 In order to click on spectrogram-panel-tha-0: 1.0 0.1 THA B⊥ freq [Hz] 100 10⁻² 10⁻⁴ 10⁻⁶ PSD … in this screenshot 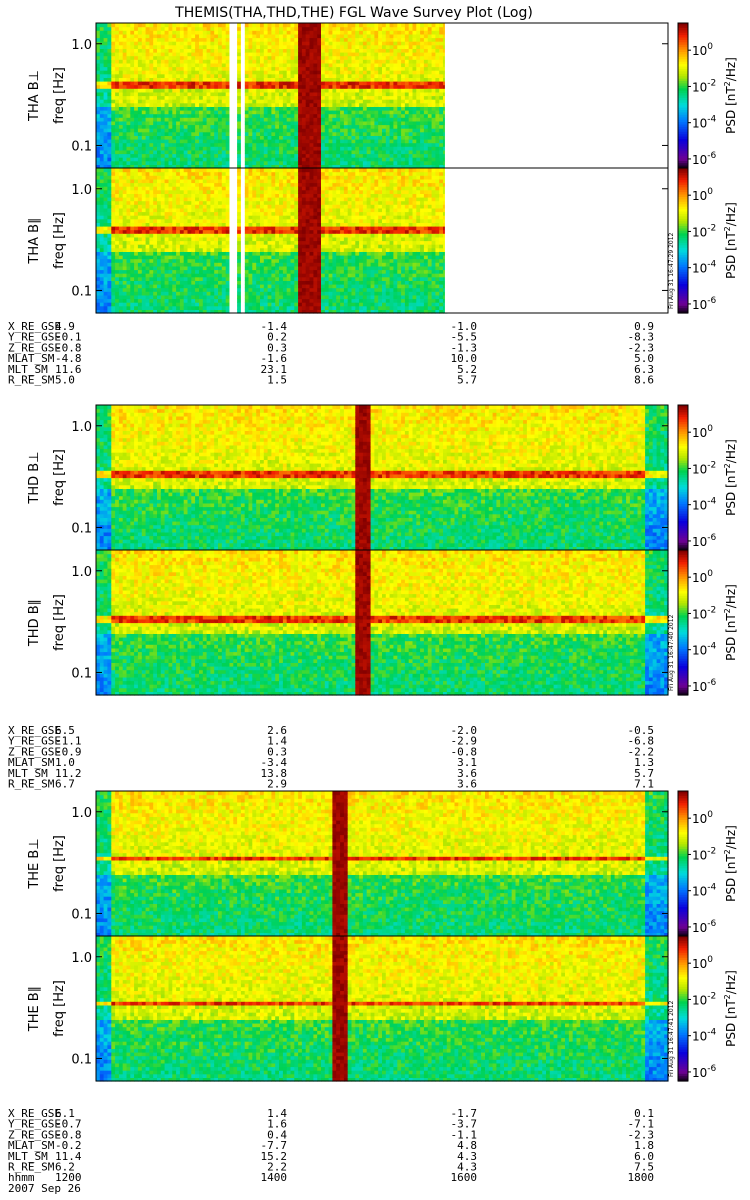, I will do `click(382, 95)`.